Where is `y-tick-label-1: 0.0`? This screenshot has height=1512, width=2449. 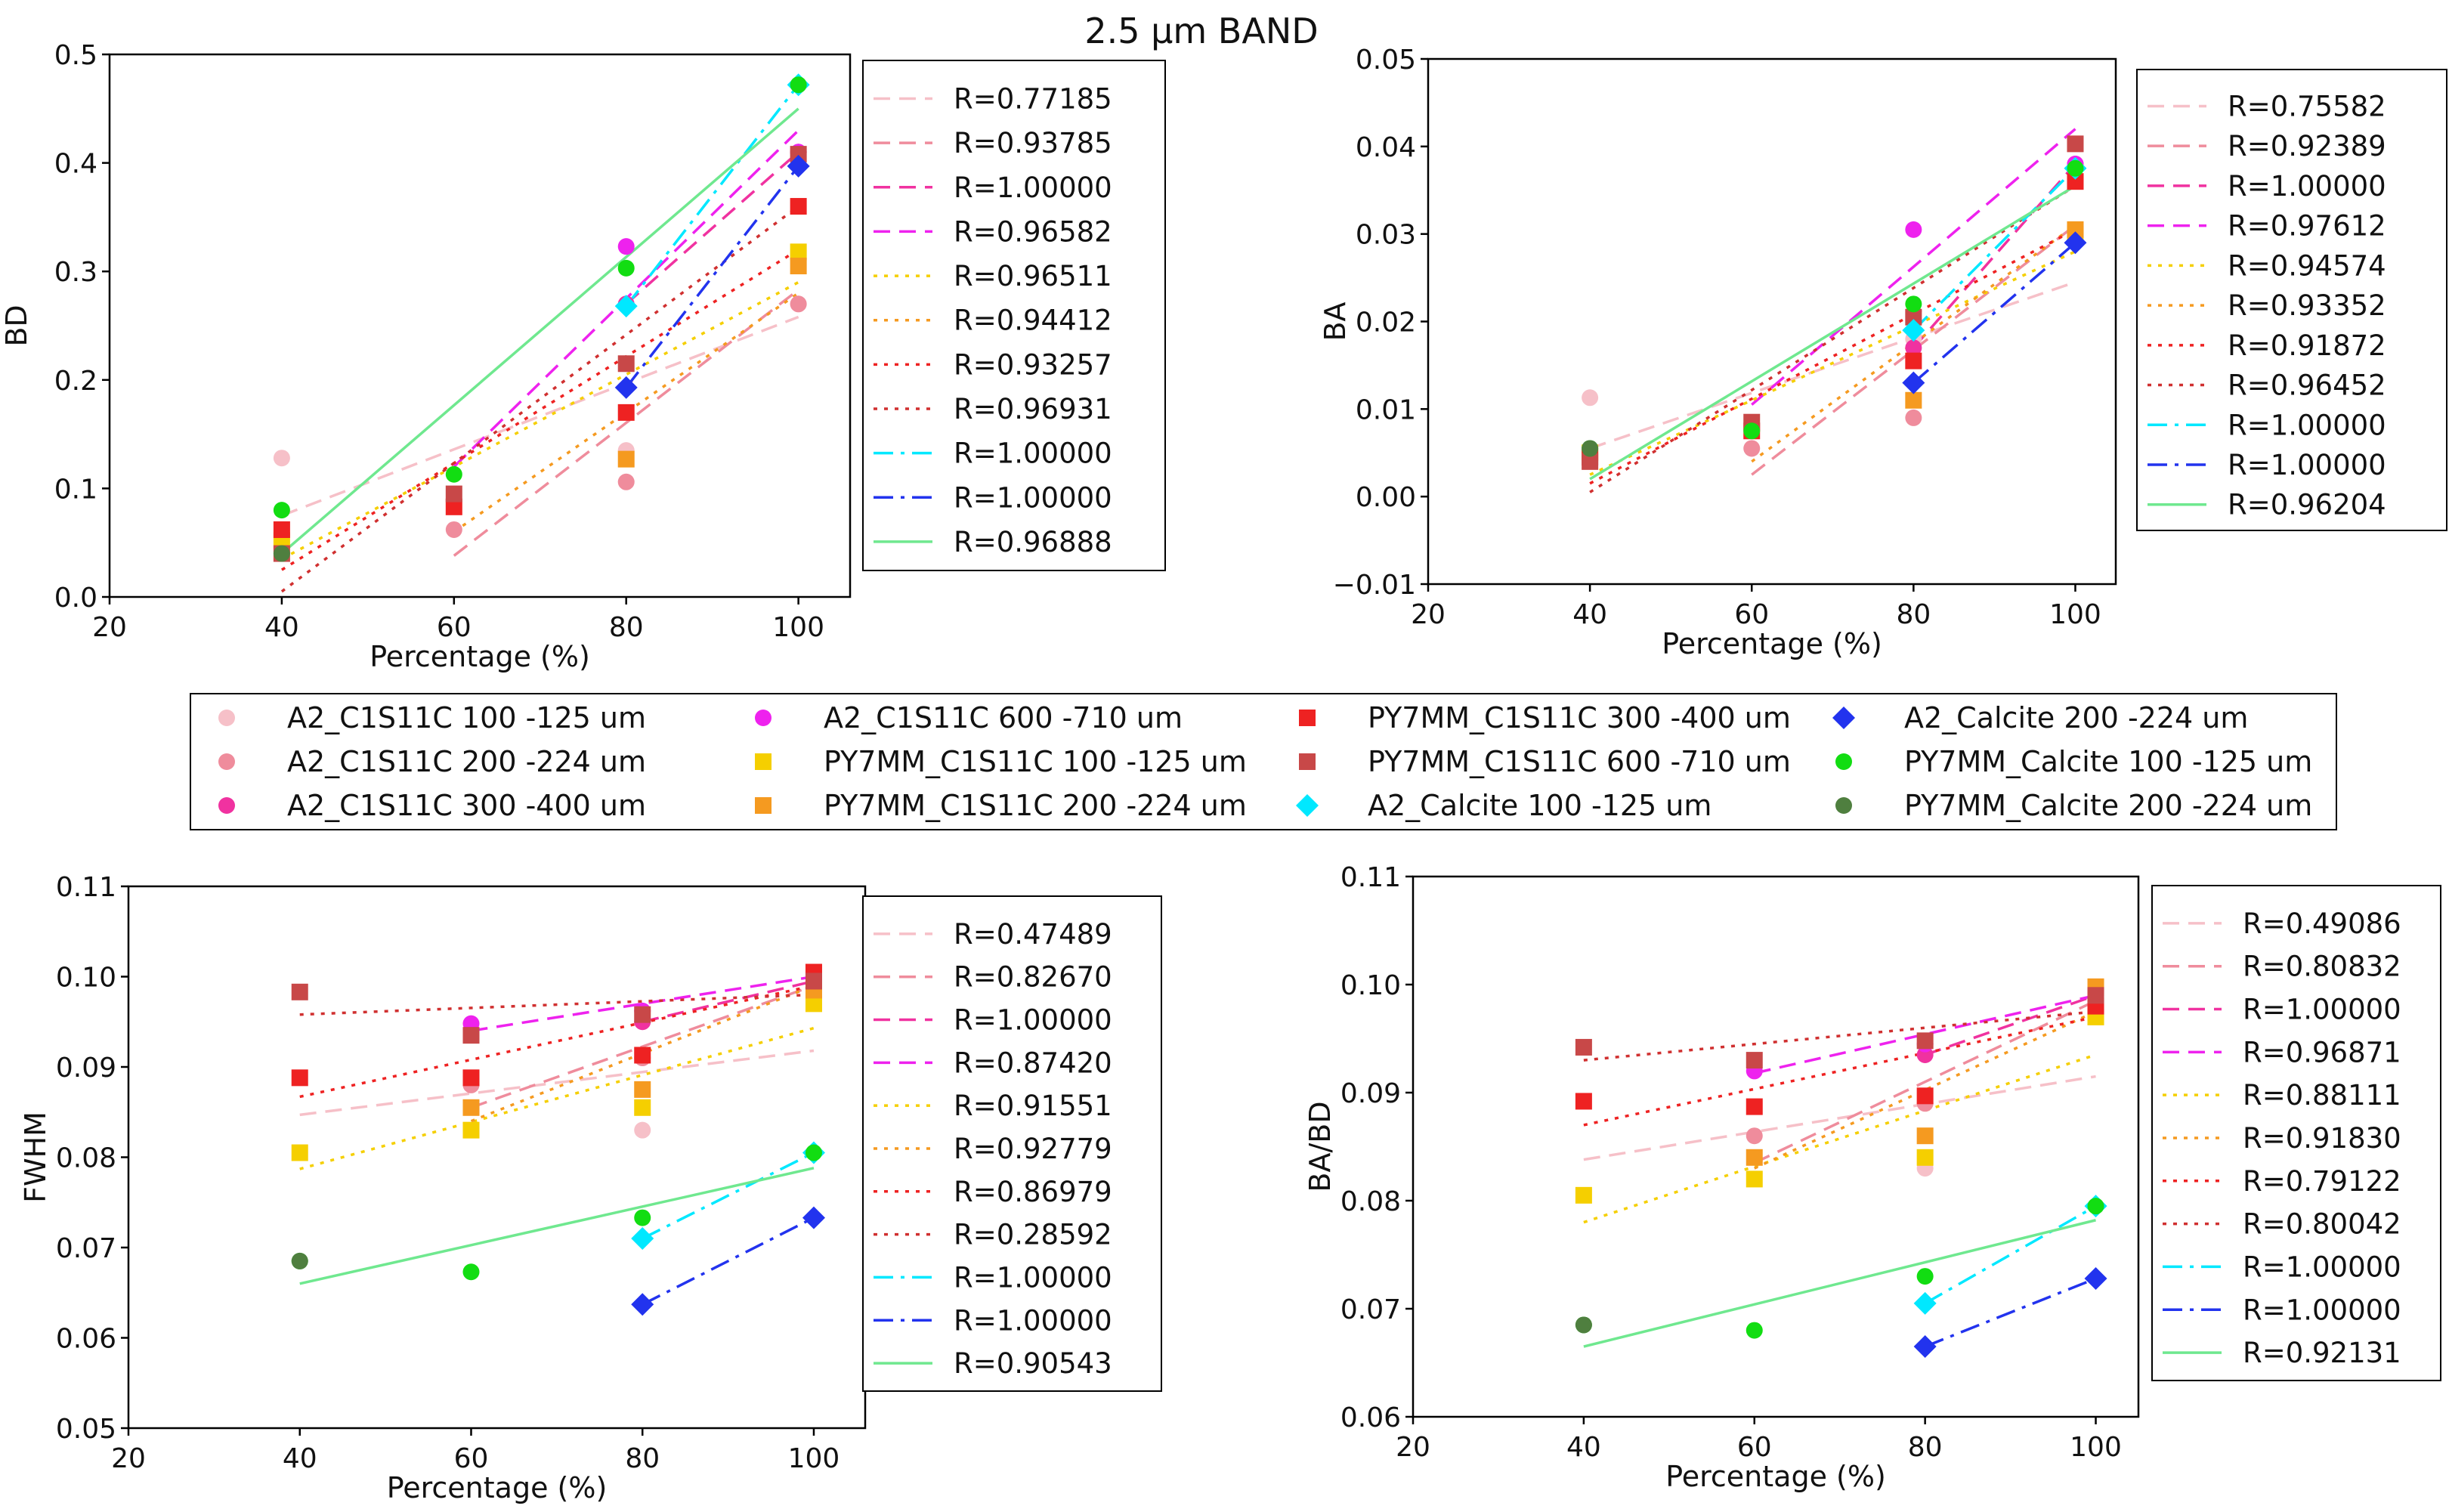
y-tick-label-1: 0.0 is located at coordinates (75, 598).